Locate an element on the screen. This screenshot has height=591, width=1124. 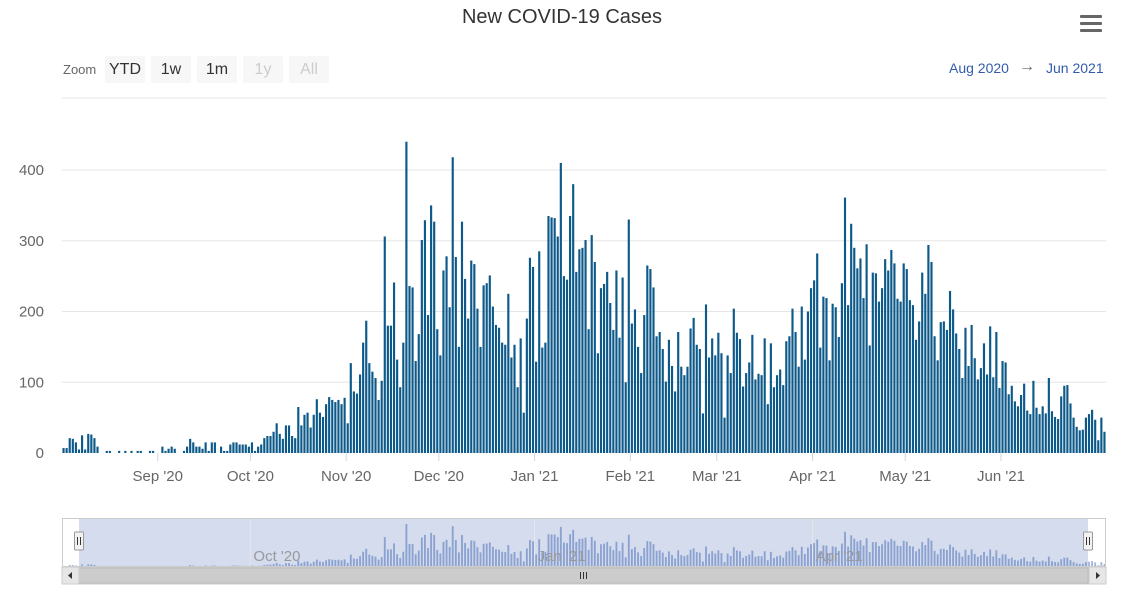
zoom-1m-button: 1m is located at coordinates (217, 69).